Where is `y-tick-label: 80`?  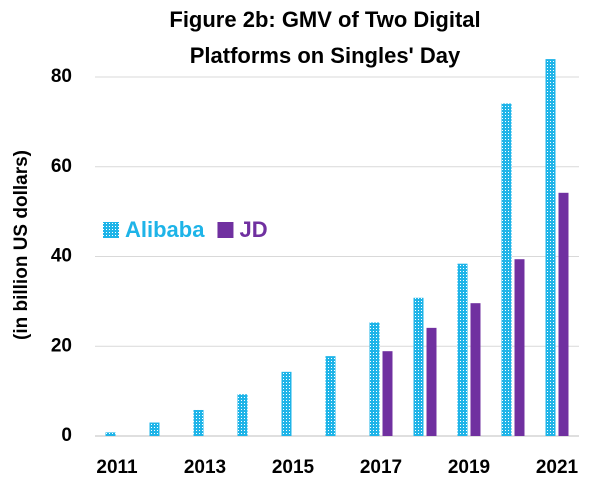 y-tick-label: 80 is located at coordinates (61, 76).